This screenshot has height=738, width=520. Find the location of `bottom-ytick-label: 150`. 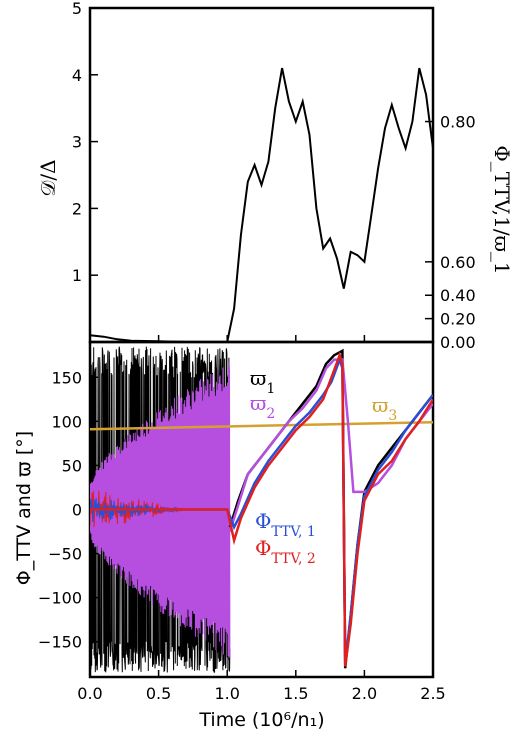

bottom-ytick-label: 150 is located at coordinates (66, 377).